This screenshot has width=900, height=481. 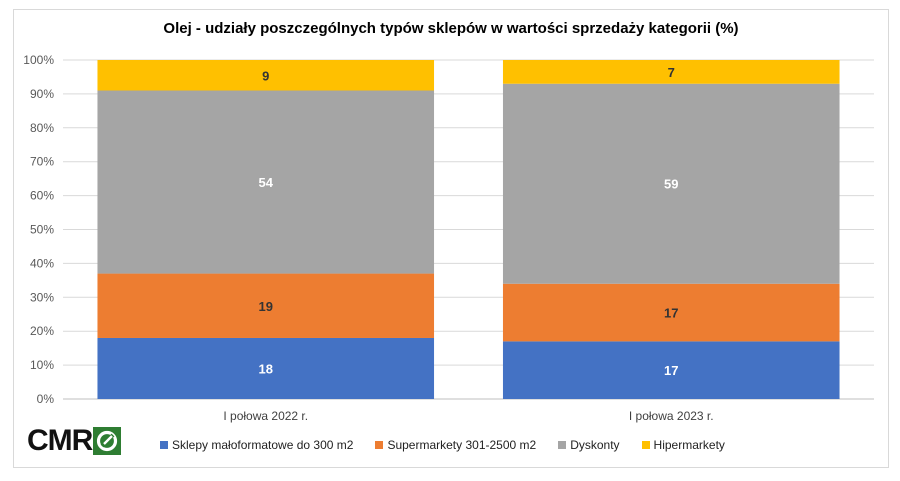 I want to click on y-tick-label: 60%, so click(x=42, y=196).